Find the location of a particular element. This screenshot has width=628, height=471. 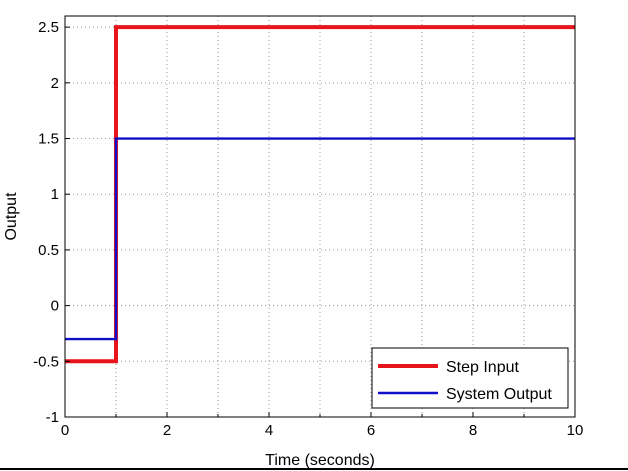

legend: Step Input System Output is located at coordinates (470, 378).